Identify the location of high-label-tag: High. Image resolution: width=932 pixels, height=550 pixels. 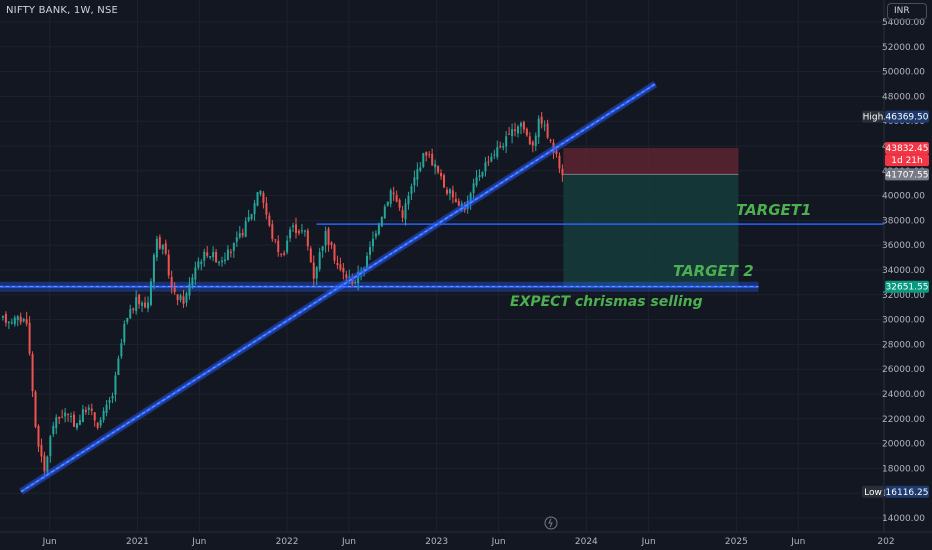
(873, 118).